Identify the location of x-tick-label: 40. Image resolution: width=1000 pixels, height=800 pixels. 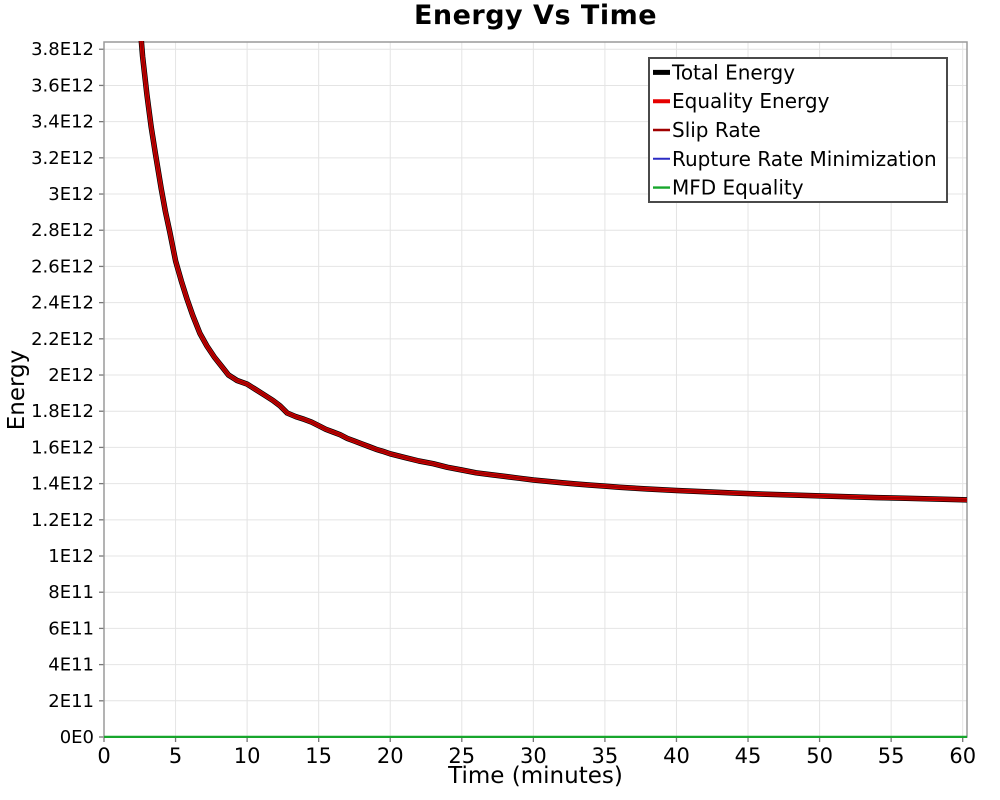
(676, 756).